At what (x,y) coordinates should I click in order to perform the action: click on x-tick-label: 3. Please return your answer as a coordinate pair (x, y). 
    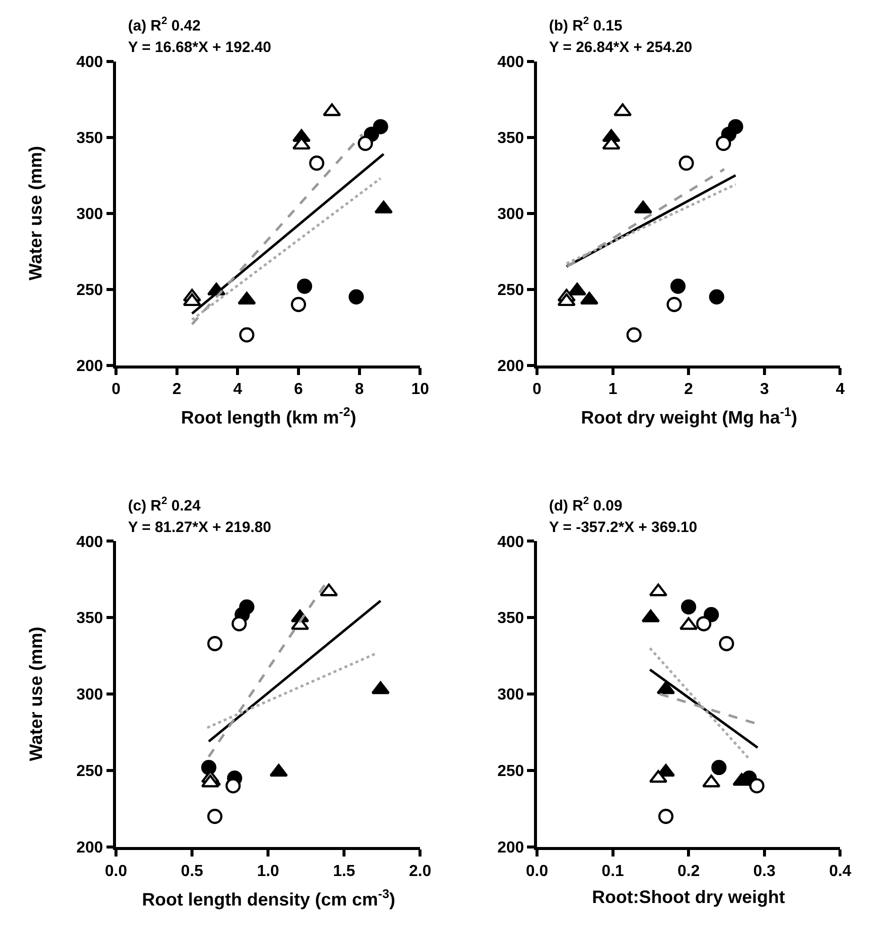
    Looking at the image, I should click on (764, 389).